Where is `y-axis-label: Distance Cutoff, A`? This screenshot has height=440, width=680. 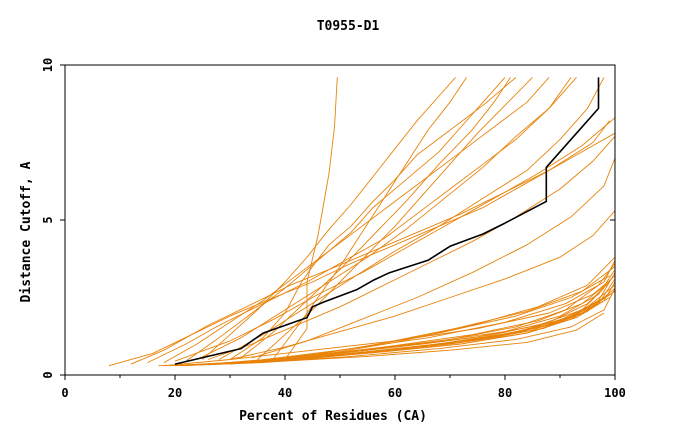 y-axis-label: Distance Cutoff, A is located at coordinates (26, 231).